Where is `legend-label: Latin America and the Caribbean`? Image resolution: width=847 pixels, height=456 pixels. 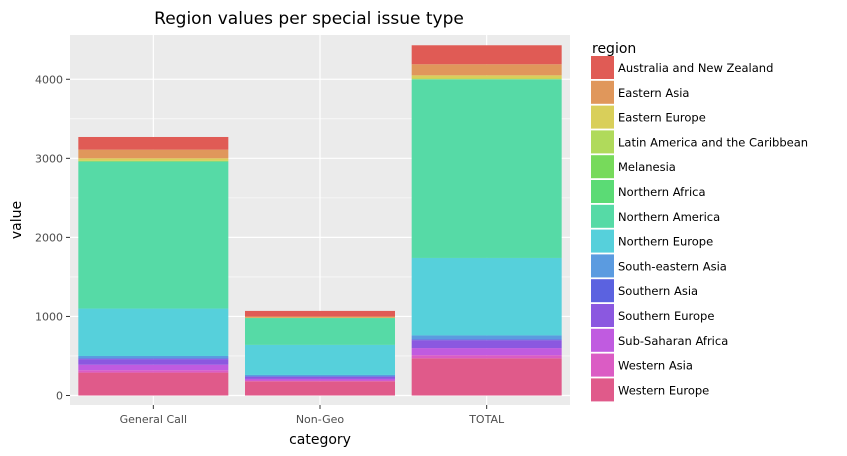 legend-label: Latin America and the Caribbean is located at coordinates (713, 142).